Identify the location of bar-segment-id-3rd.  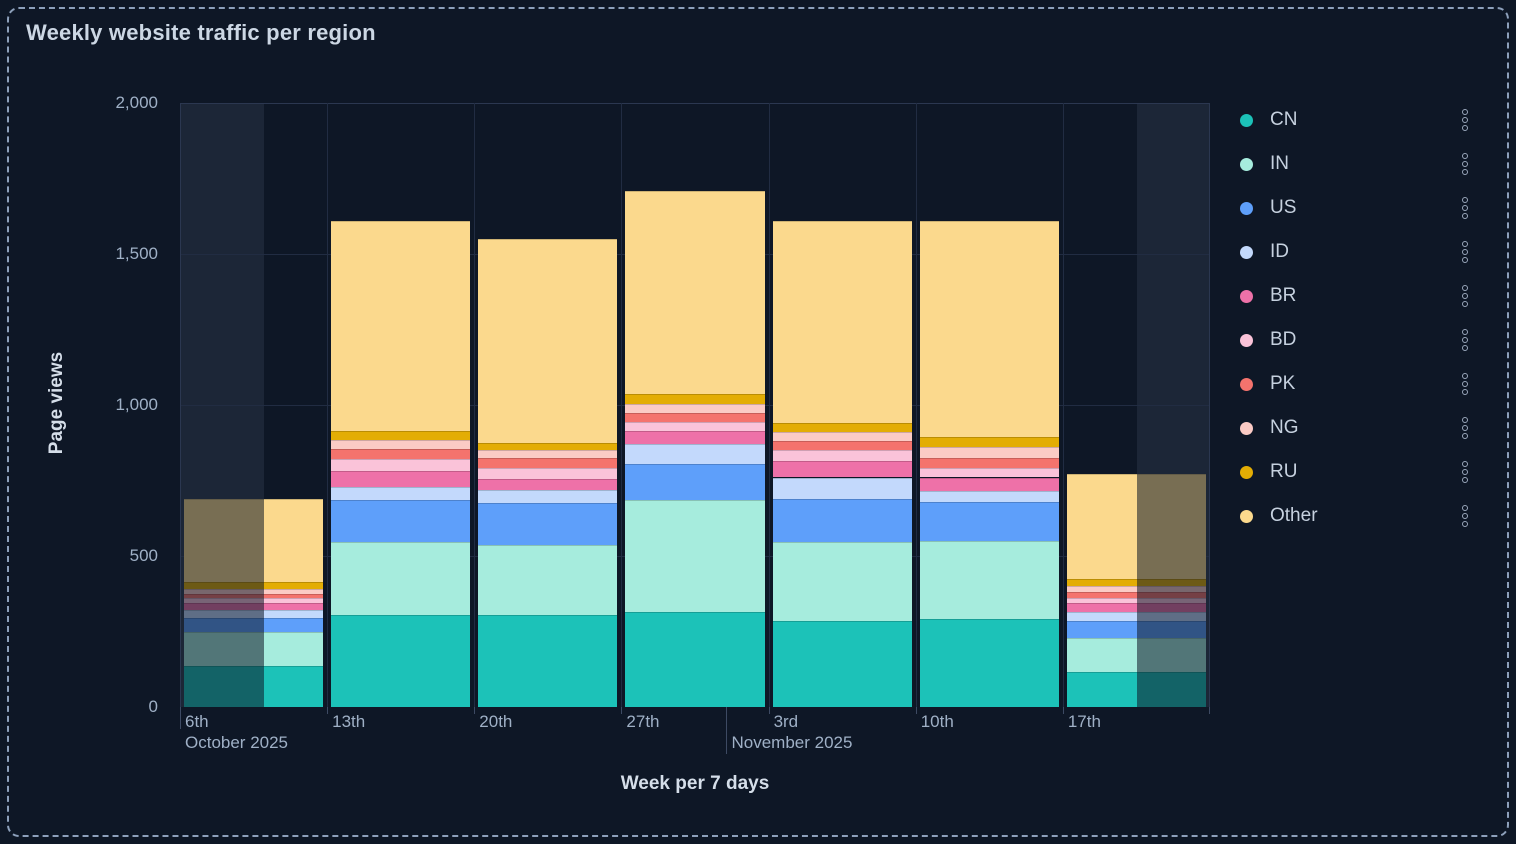
(842, 488).